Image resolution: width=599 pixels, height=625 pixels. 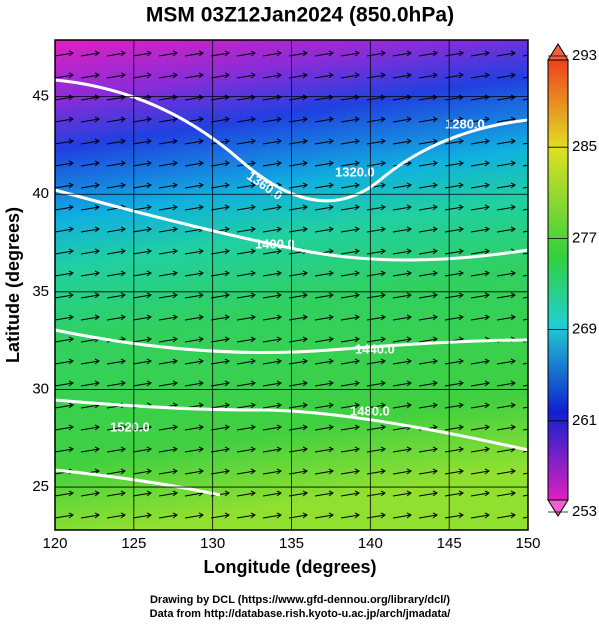 What do you see at coordinates (584, 237) in the screenshot?
I see `colorbar-tick-label: 277` at bounding box center [584, 237].